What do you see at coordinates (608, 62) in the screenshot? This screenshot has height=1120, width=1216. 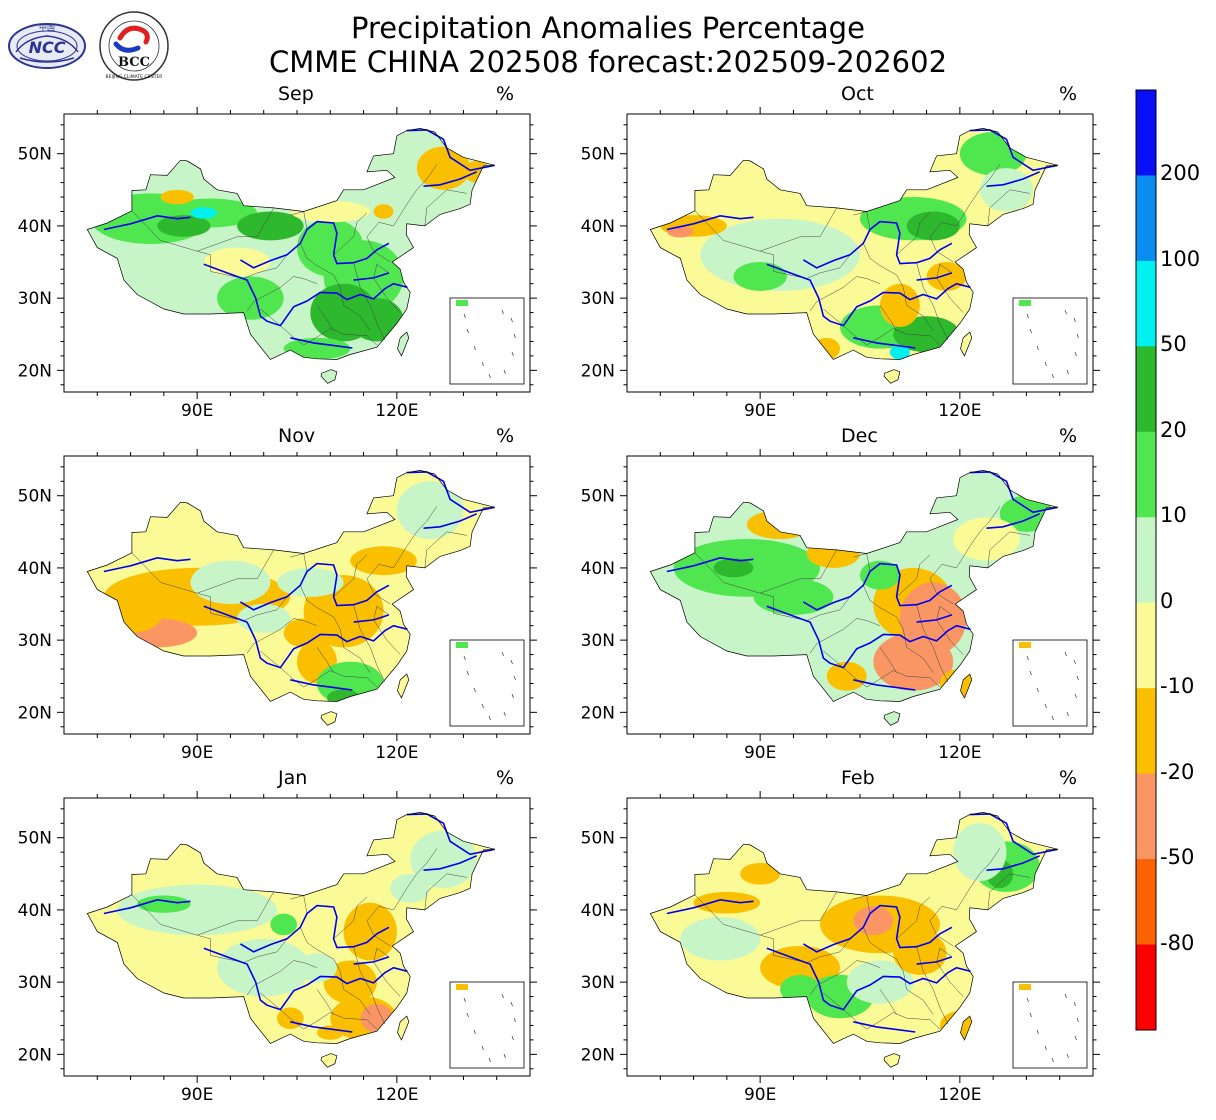 I see `figure-title-line2: CMME CHINA 202508 forecast:202509-202602` at bounding box center [608, 62].